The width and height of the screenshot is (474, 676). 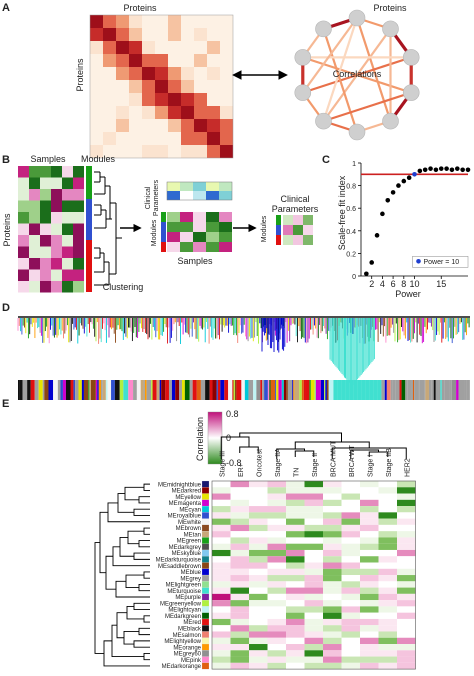 What do you see at coordinates (351, 254) in the screenshot?
I see `c-ytick-label: 0.2` at bounding box center [351, 254].